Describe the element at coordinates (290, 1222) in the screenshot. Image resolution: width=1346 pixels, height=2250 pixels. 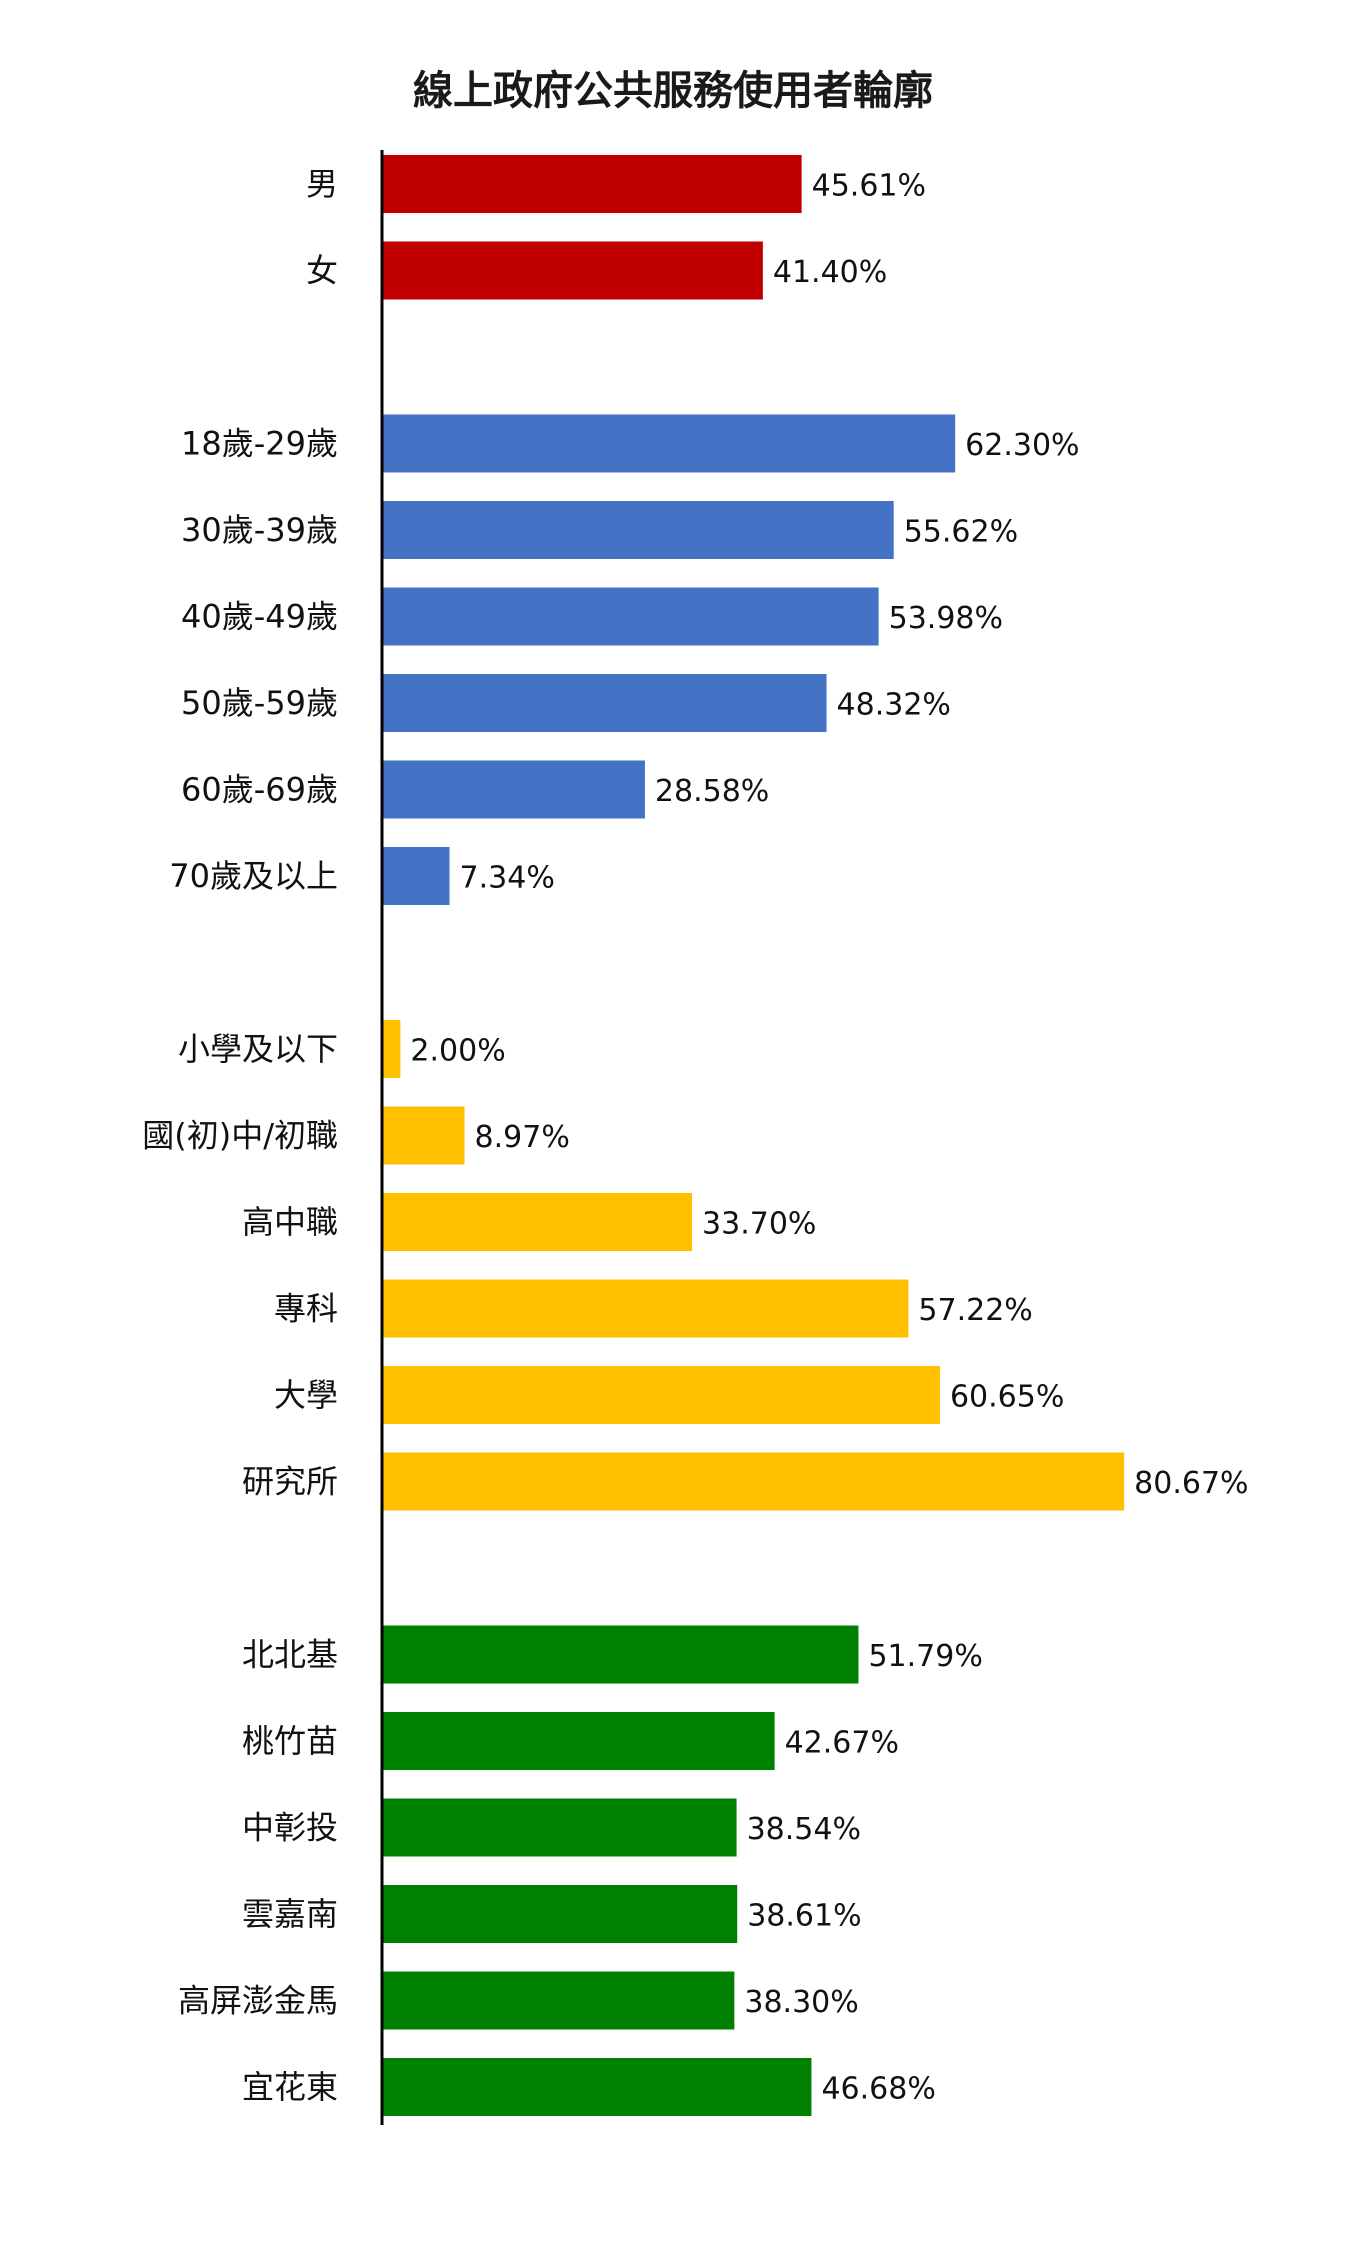
I see `category-label: 高中職` at that location.